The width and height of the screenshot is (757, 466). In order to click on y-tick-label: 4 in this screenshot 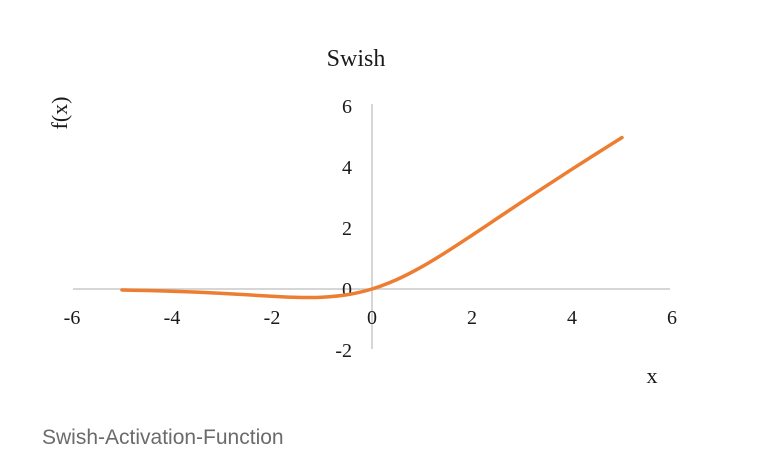, I will do `click(347, 168)`.